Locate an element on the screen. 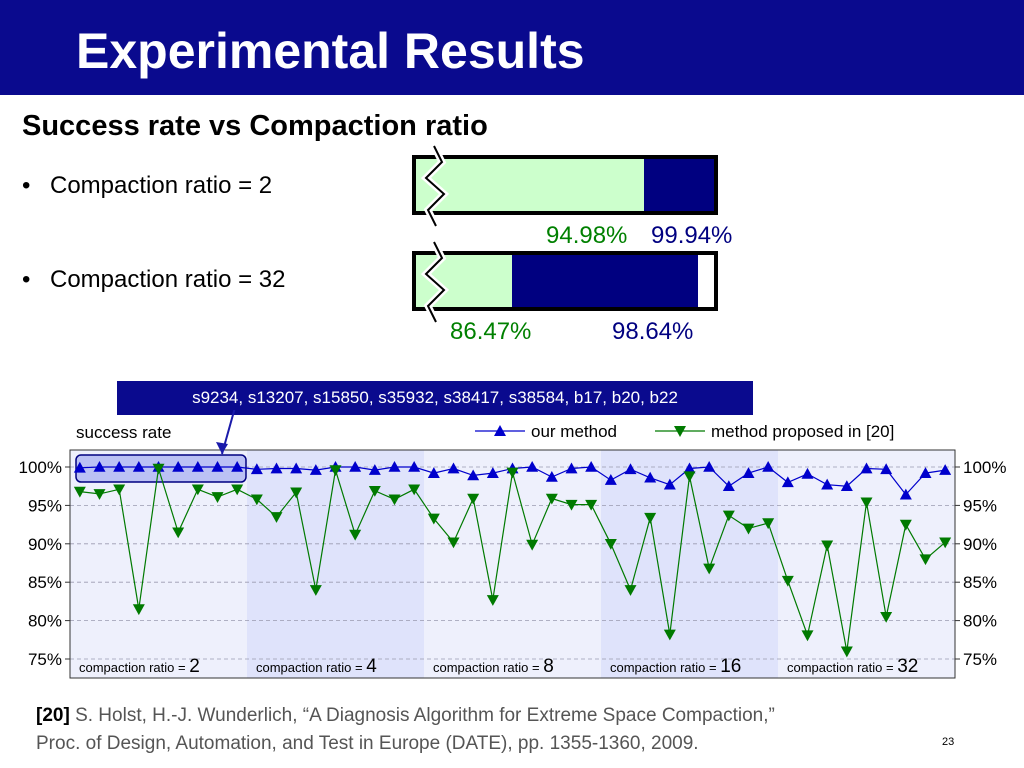 This screenshot has height=768, width=1024. bullet-ratio-32: • Compaction ratio = 32 is located at coordinates (153, 280).